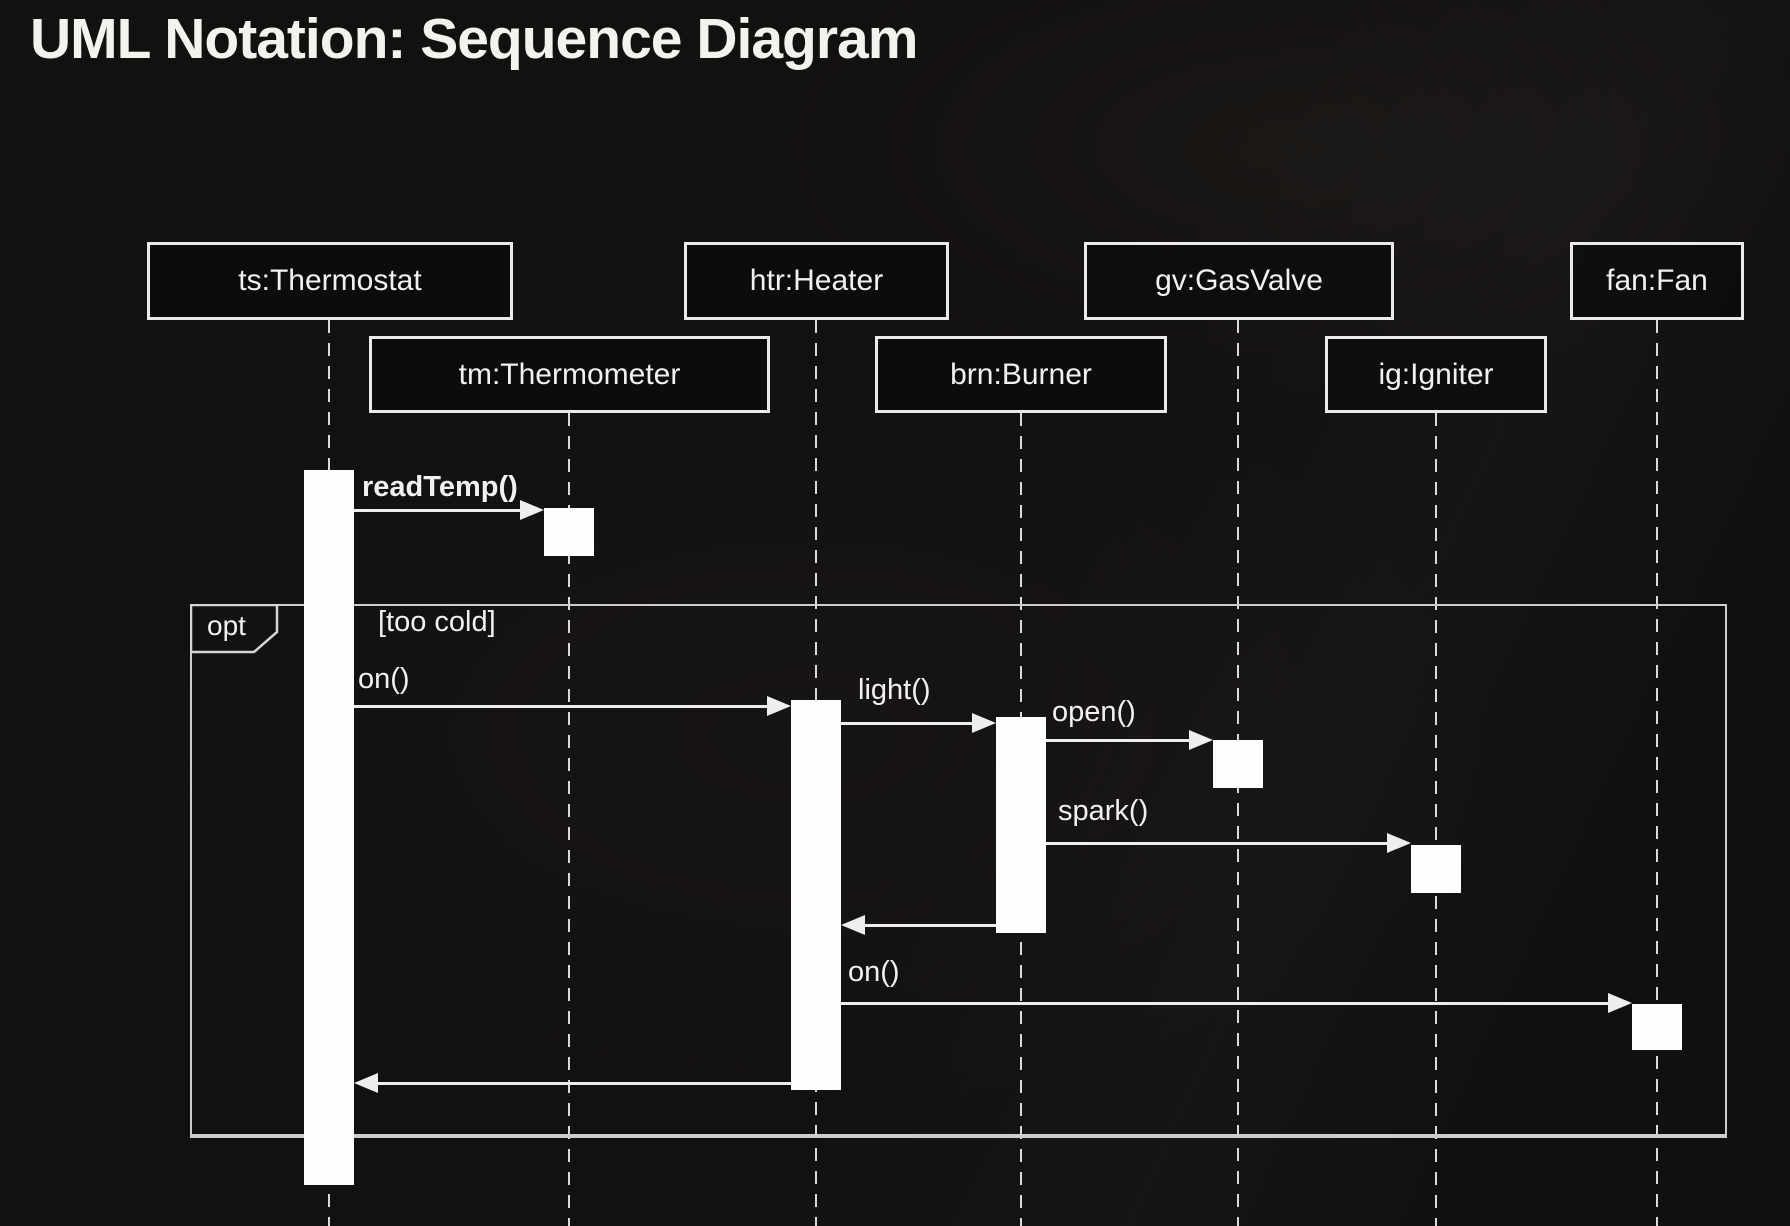 This screenshot has height=1226, width=1790. I want to click on object-label-fan: fan:Fan, so click(1657, 280).